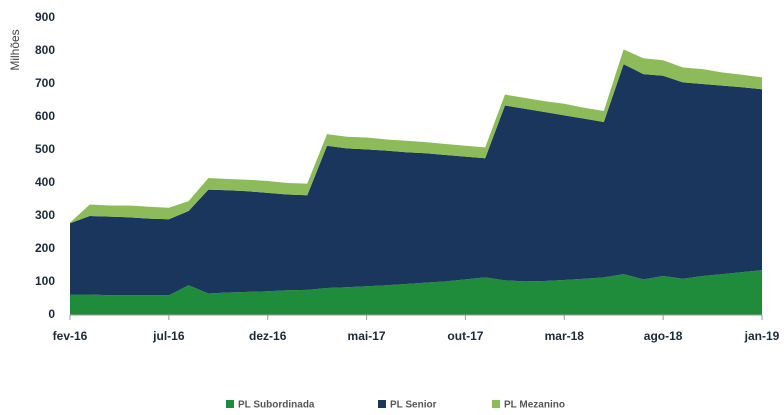 This screenshot has height=415, width=784. Describe the element at coordinates (534, 405) in the screenshot. I see `legend-label: PL Mezanino` at that location.